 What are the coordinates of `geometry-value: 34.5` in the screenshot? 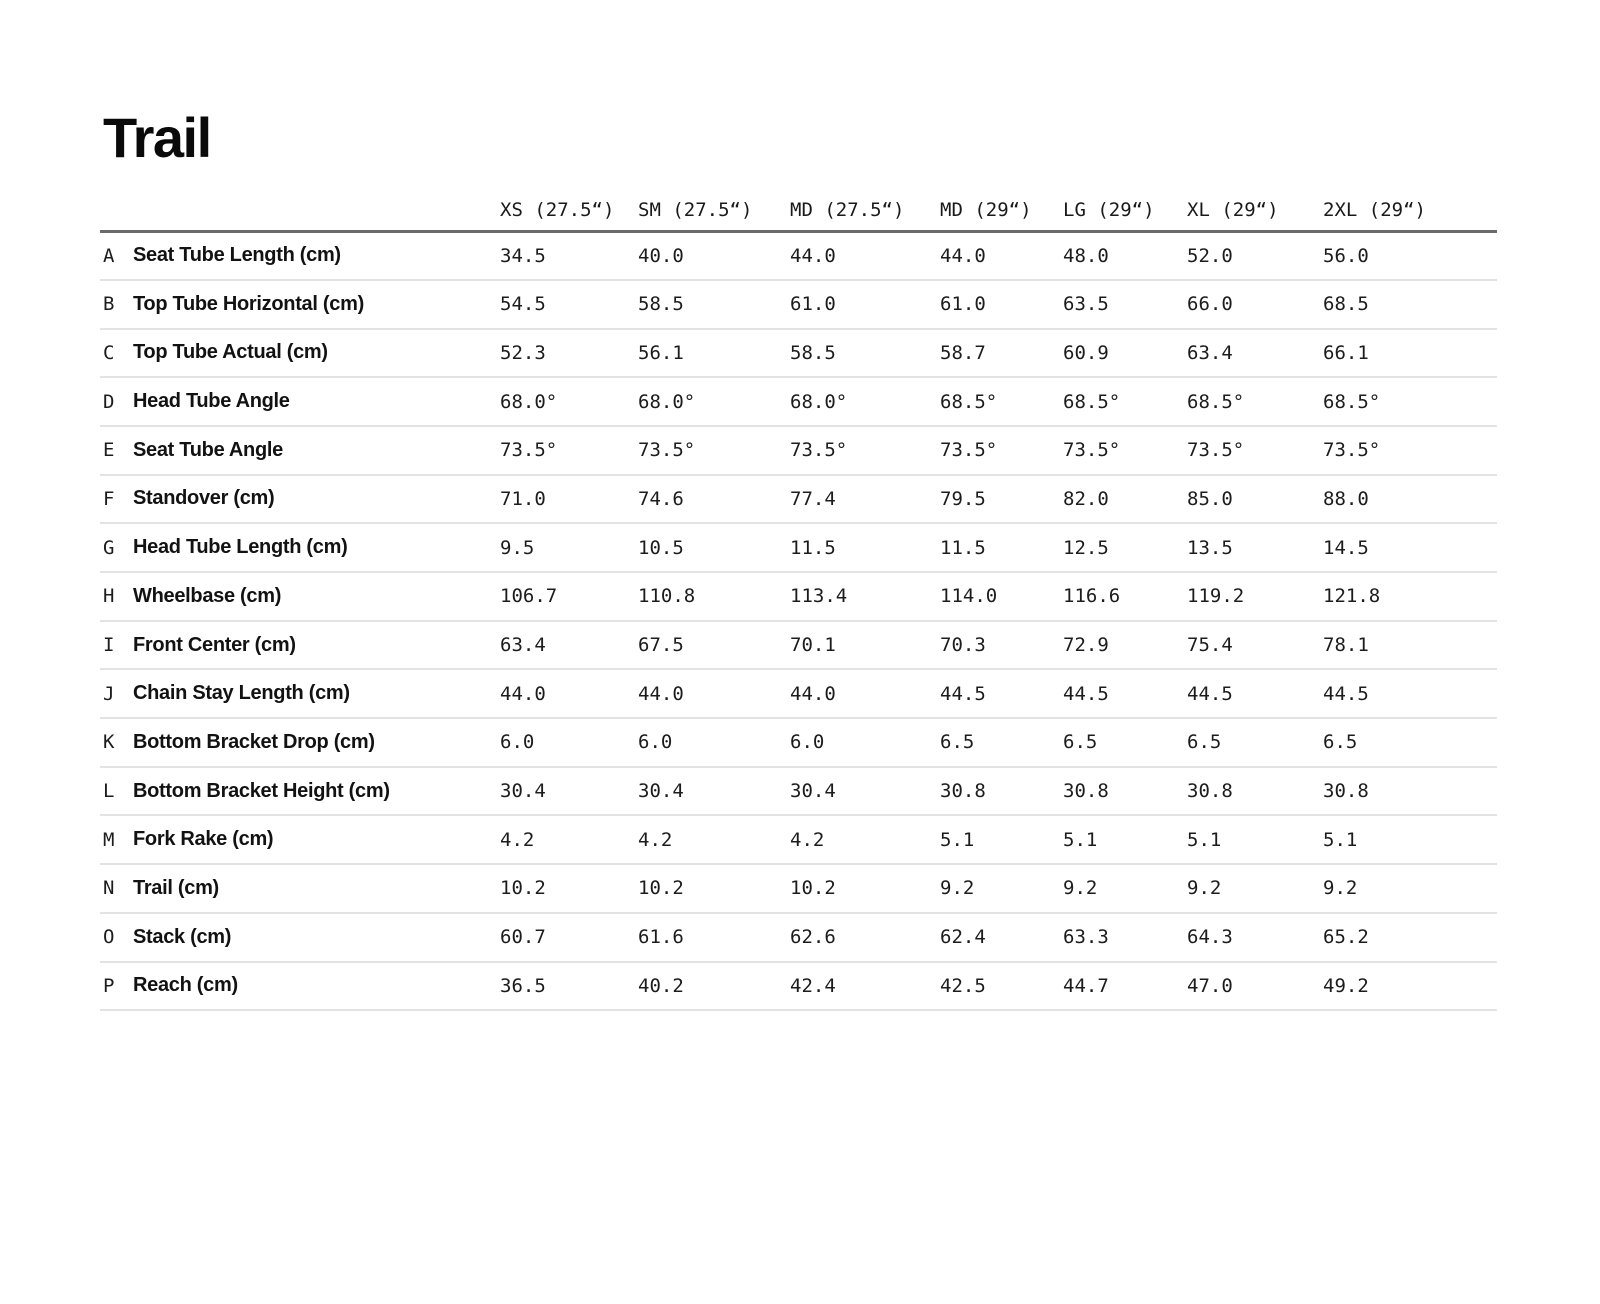 It's located at (569, 256).